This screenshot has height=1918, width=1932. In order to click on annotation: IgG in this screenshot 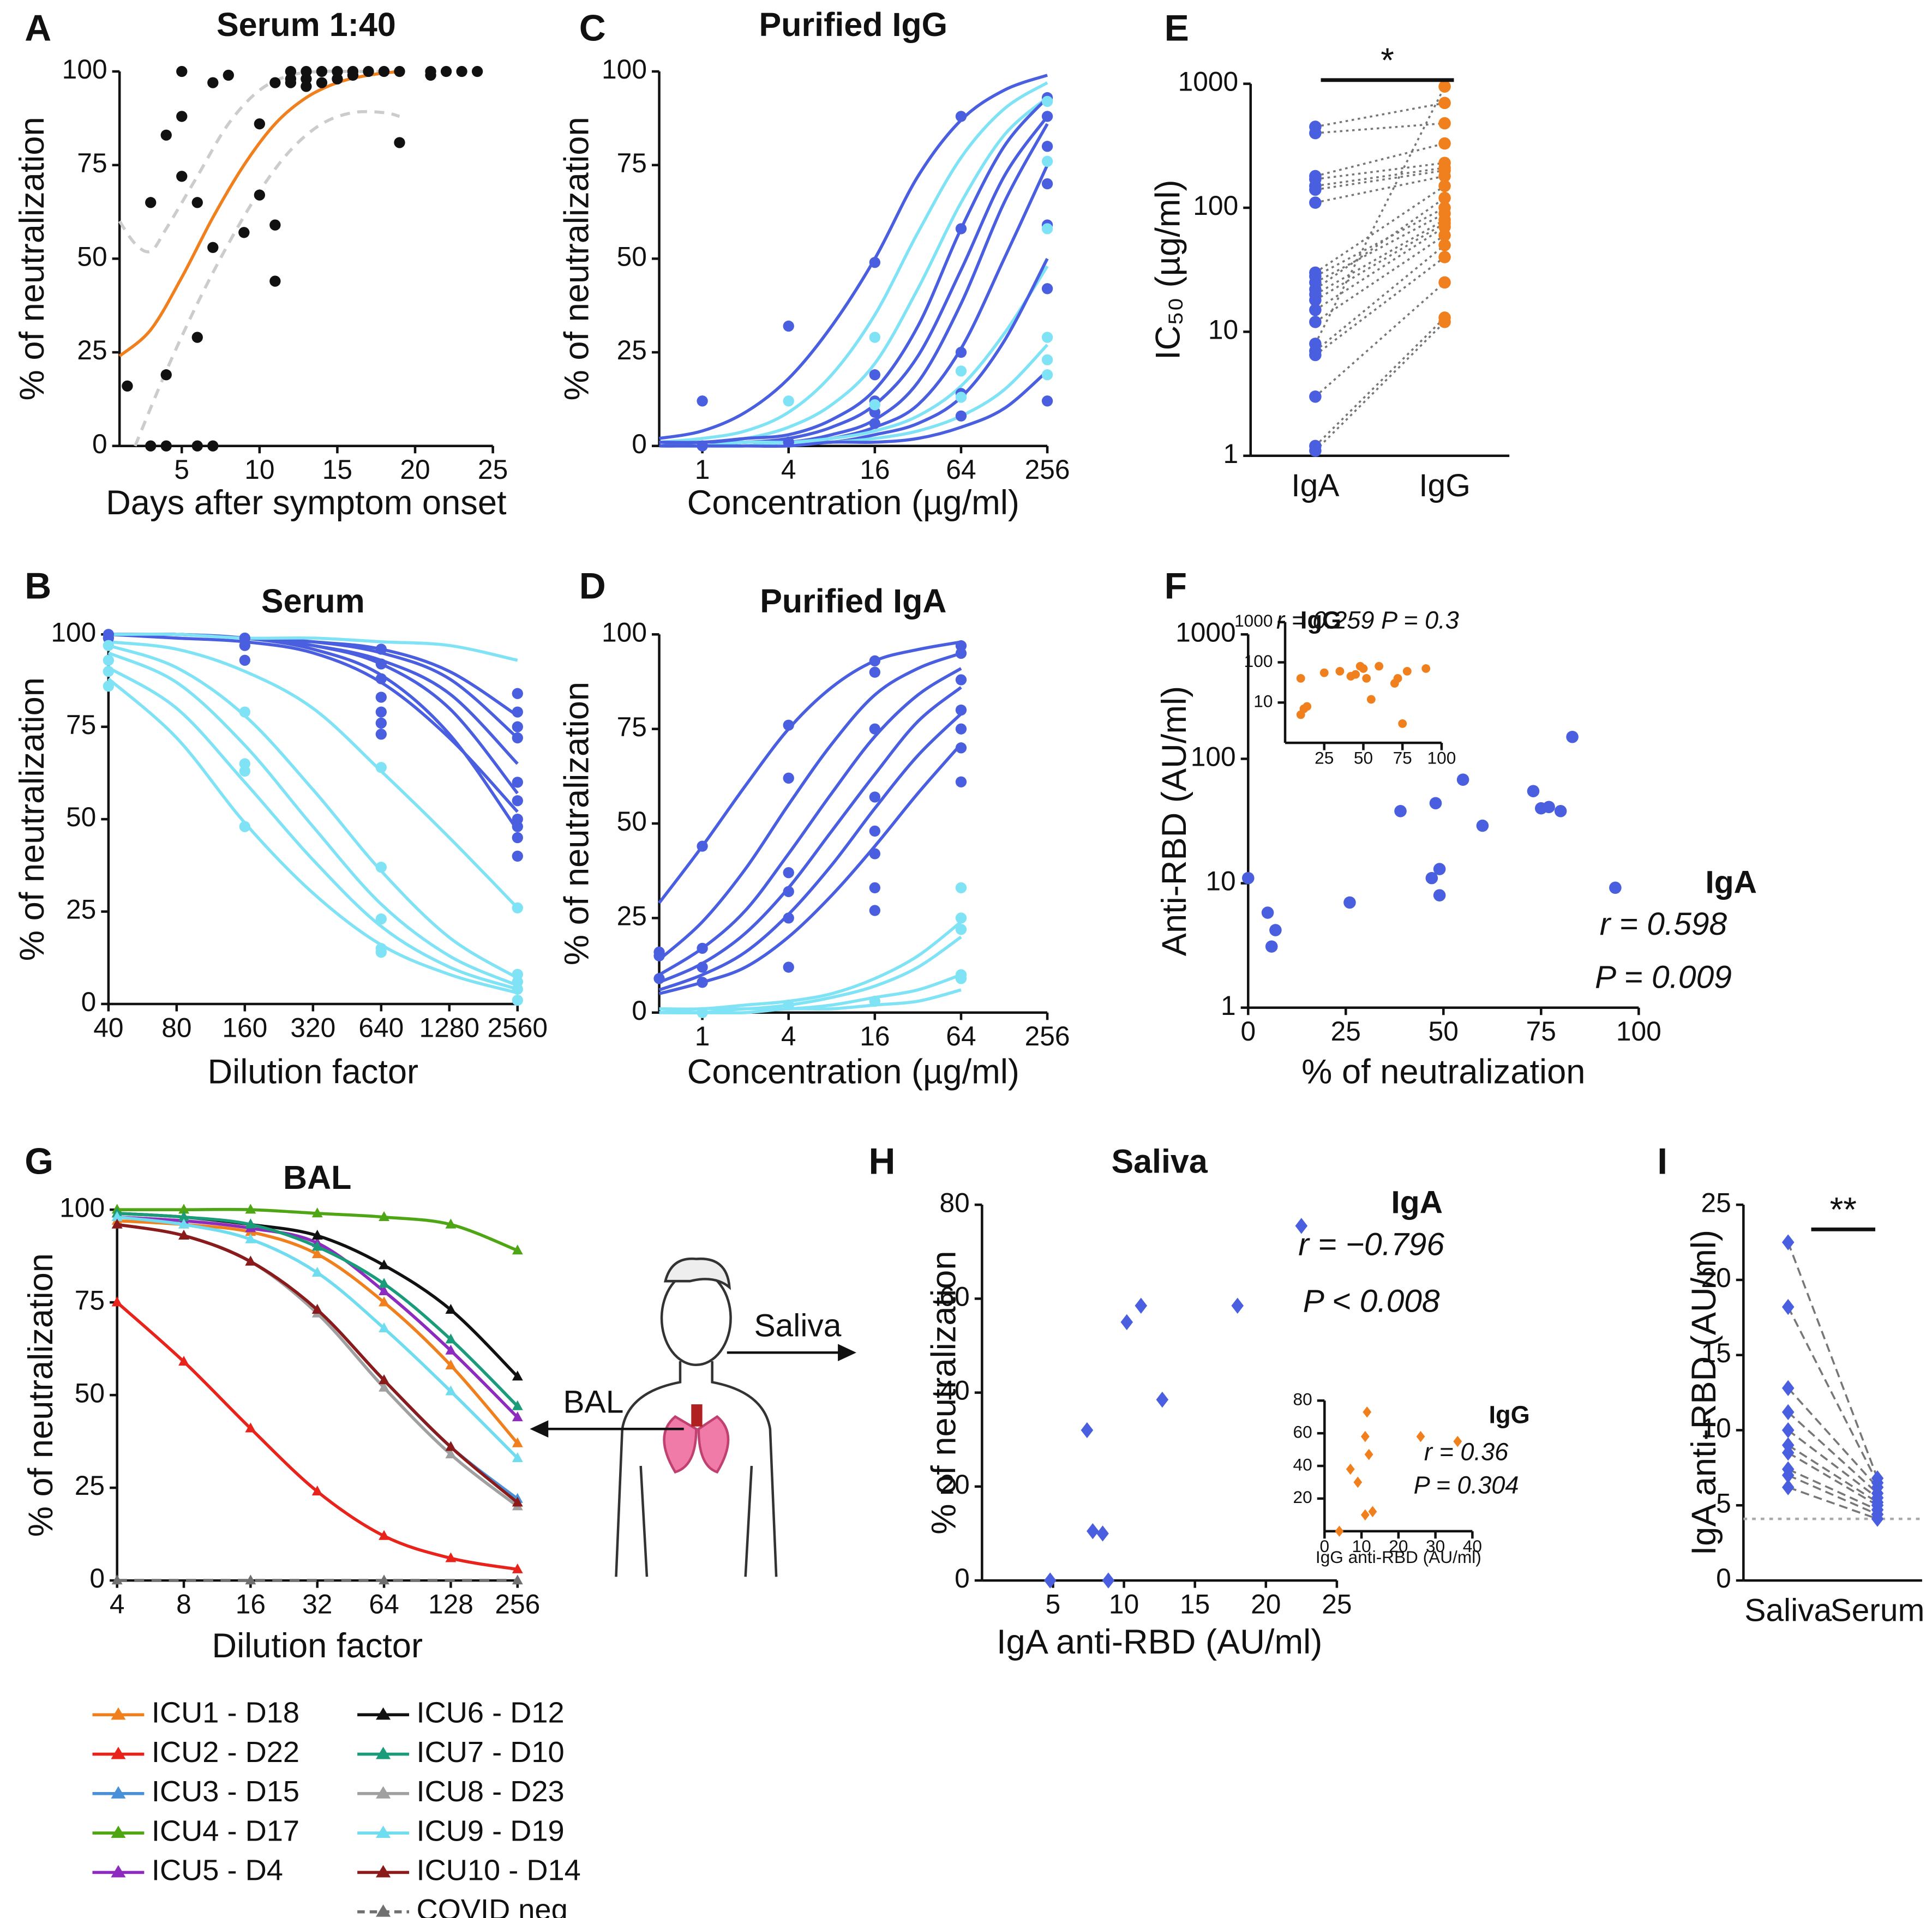, I will do `click(1509, 1415)`.